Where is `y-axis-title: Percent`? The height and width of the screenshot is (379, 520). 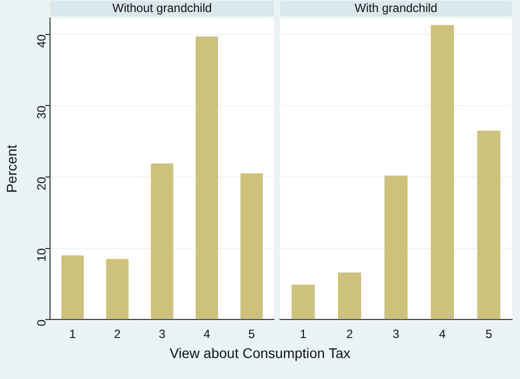 y-axis-title: Percent is located at coordinates (11, 168).